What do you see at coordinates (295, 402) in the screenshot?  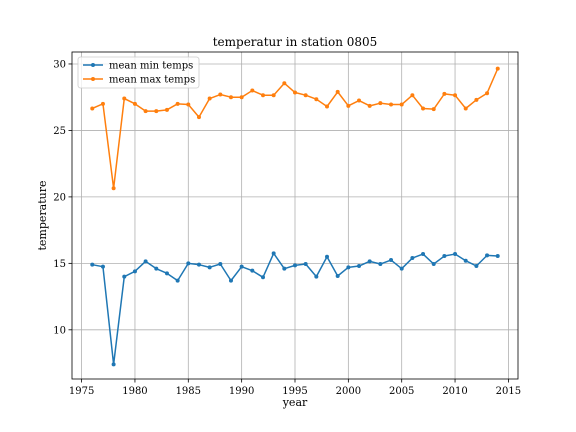 I see `x-axis-label: year` at bounding box center [295, 402].